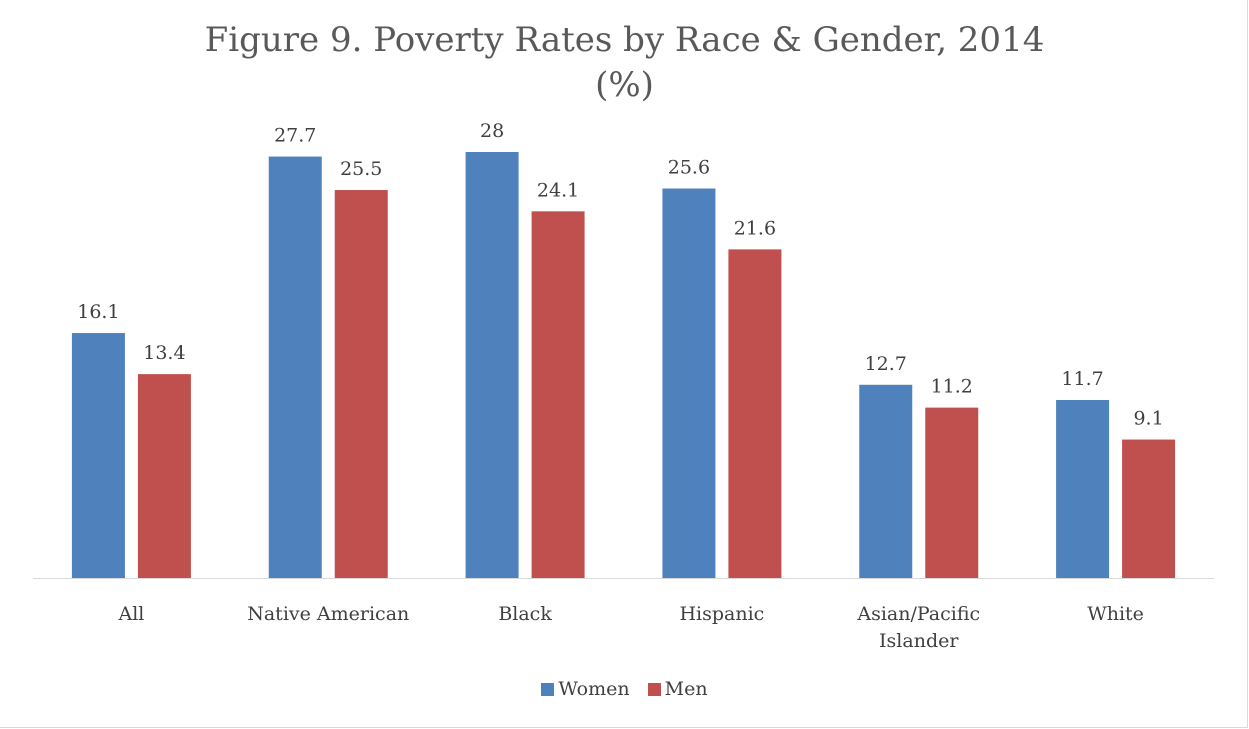  Describe the element at coordinates (918, 614) in the screenshot. I see `x-tick-label-4-line-0: Asian/Pacific` at that location.